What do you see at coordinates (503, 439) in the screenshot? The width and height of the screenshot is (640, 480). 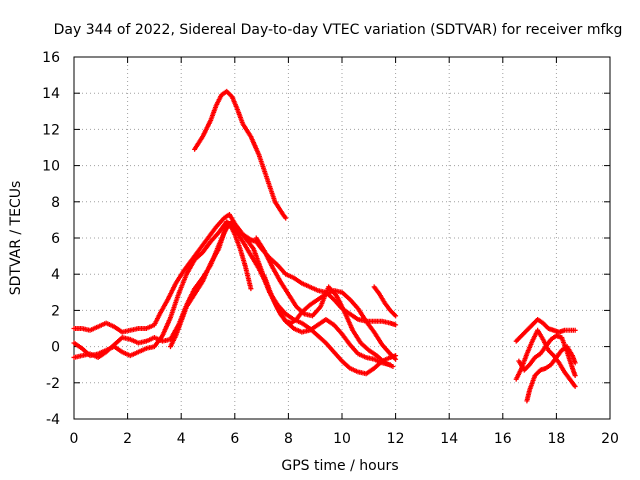 I see `x-tick-label: 16` at bounding box center [503, 439].